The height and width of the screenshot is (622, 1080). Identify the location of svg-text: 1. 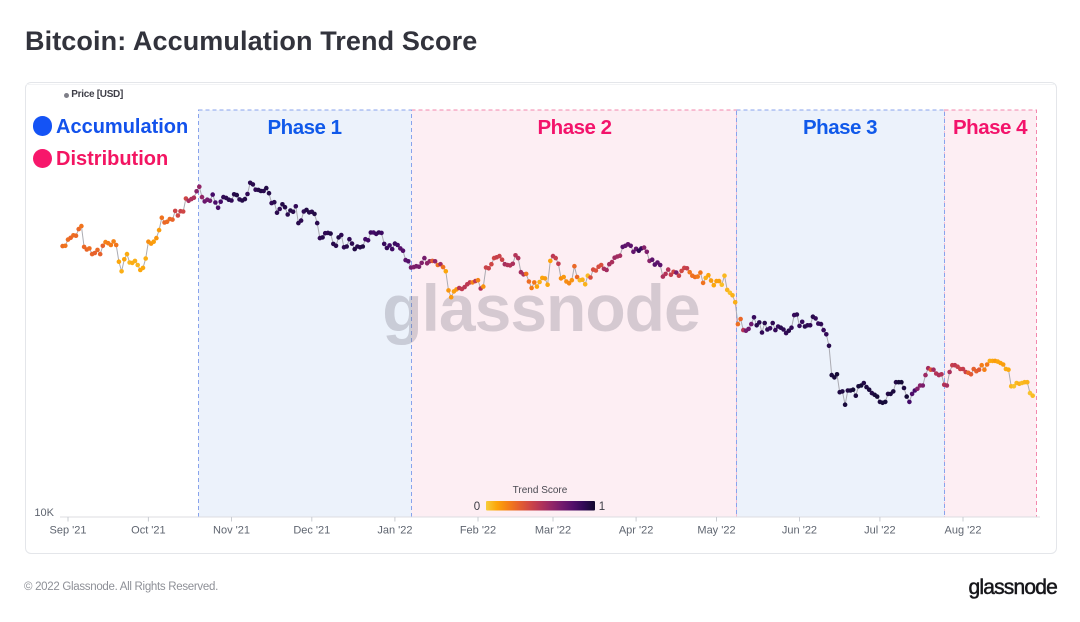
(602, 507).